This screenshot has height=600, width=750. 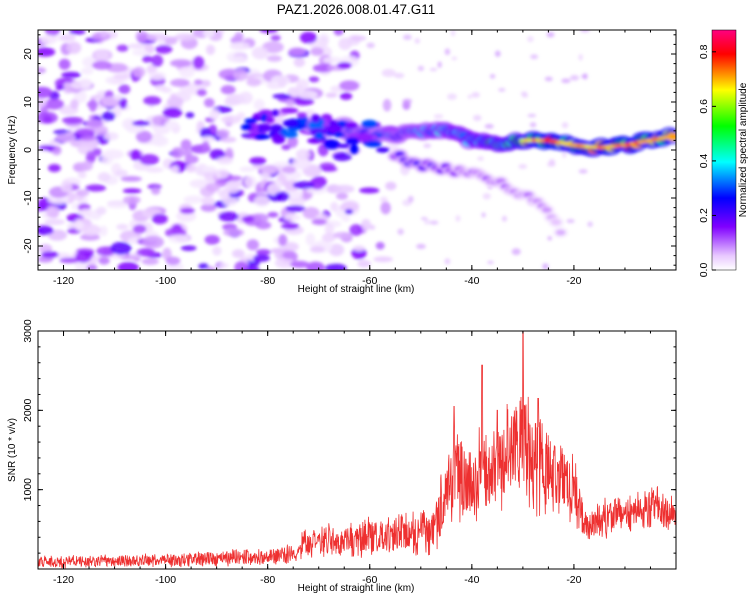 I want to click on colorbar-tick-label: 0.6, so click(x=704, y=106).